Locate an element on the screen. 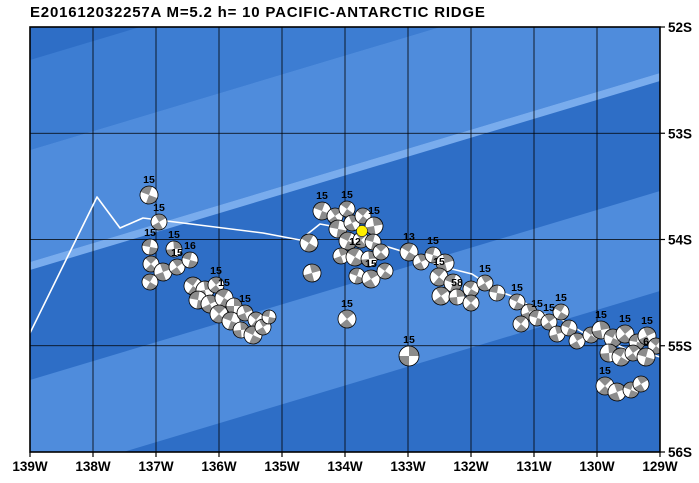 The image size is (699, 483). x-tick-label: 134W is located at coordinates (345, 466).